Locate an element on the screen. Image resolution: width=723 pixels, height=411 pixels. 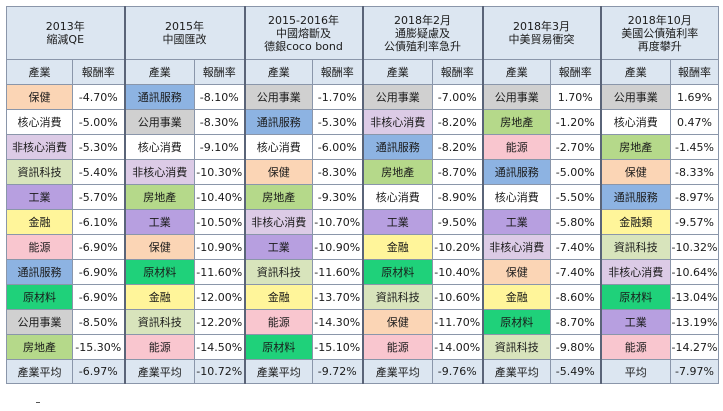
return-cell: -9.50% is located at coordinates (457, 222).